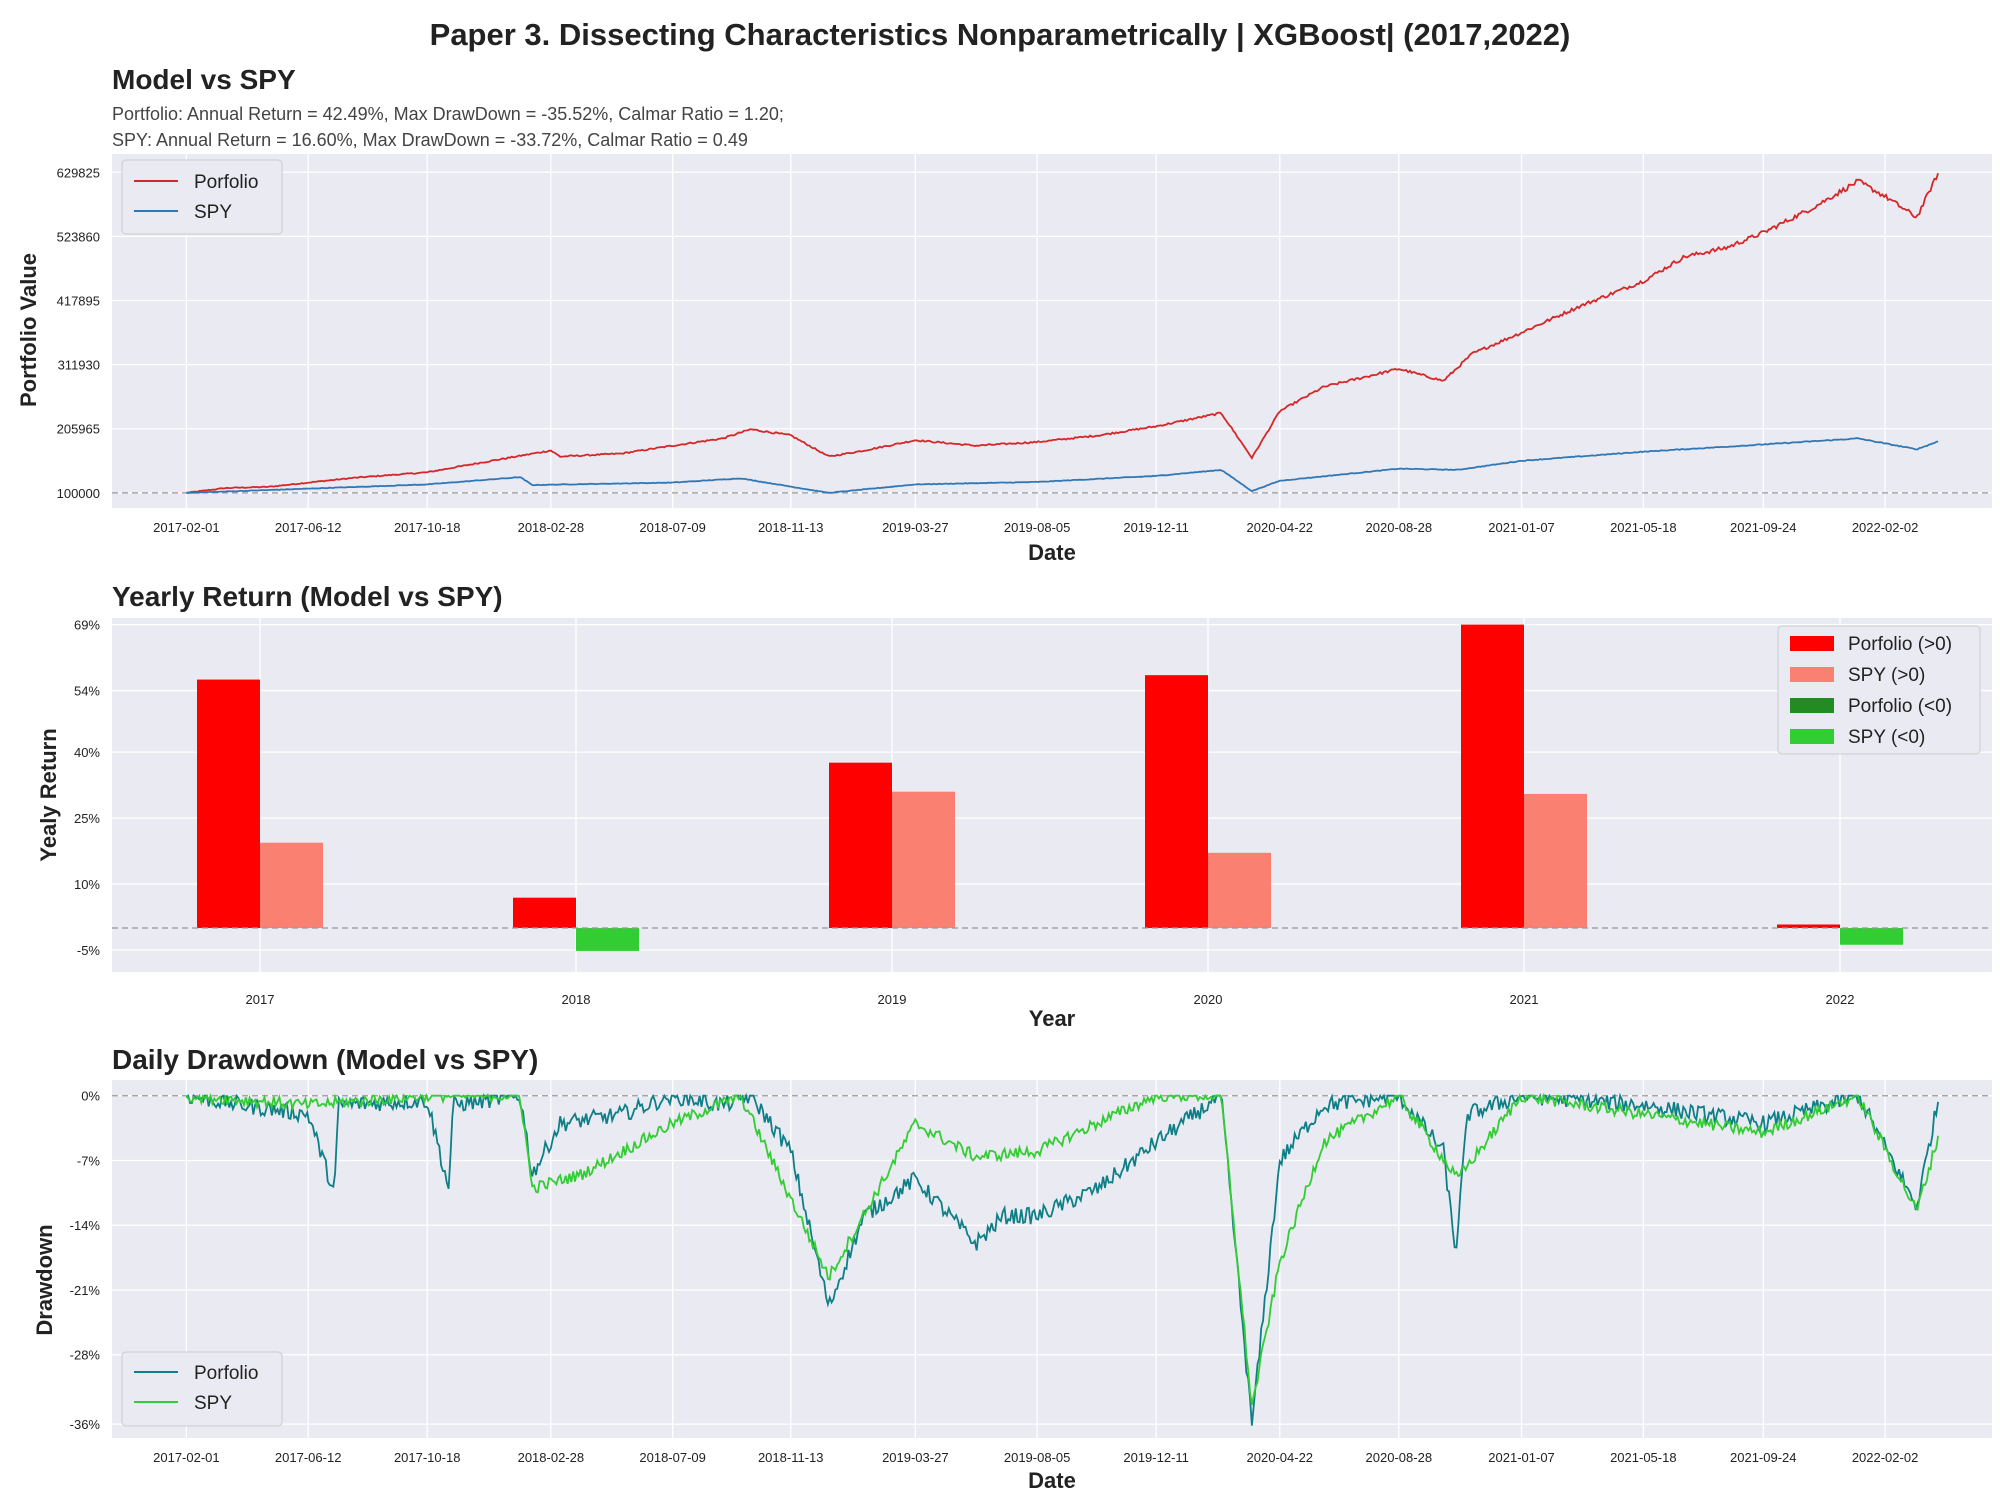 Image resolution: width=2000 pixels, height=1500 pixels. What do you see at coordinates (1156, 1457) in the screenshot?
I see `panel3-xtick-label: 2019-12-11` at bounding box center [1156, 1457].